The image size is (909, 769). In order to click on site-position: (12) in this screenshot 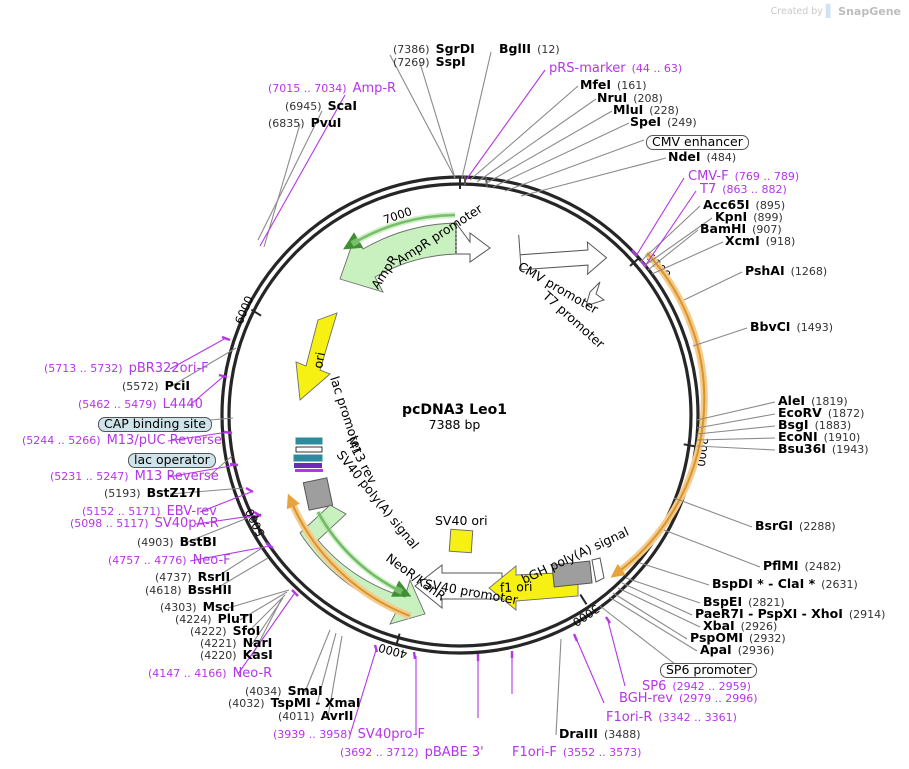, I will do `click(548, 49)`.